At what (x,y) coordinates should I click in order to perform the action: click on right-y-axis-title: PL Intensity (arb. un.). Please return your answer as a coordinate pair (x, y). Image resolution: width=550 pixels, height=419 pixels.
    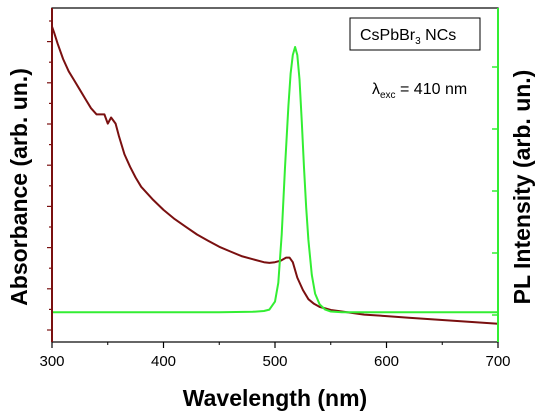
    Looking at the image, I should click on (522, 187).